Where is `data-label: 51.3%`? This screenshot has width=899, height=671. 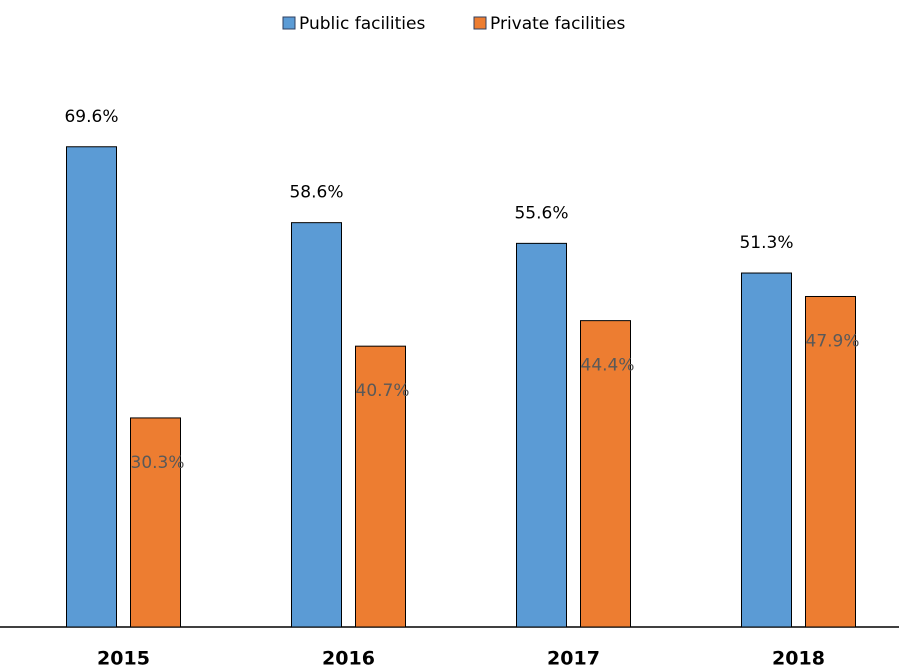
data-label: 51.3% is located at coordinates (766, 243).